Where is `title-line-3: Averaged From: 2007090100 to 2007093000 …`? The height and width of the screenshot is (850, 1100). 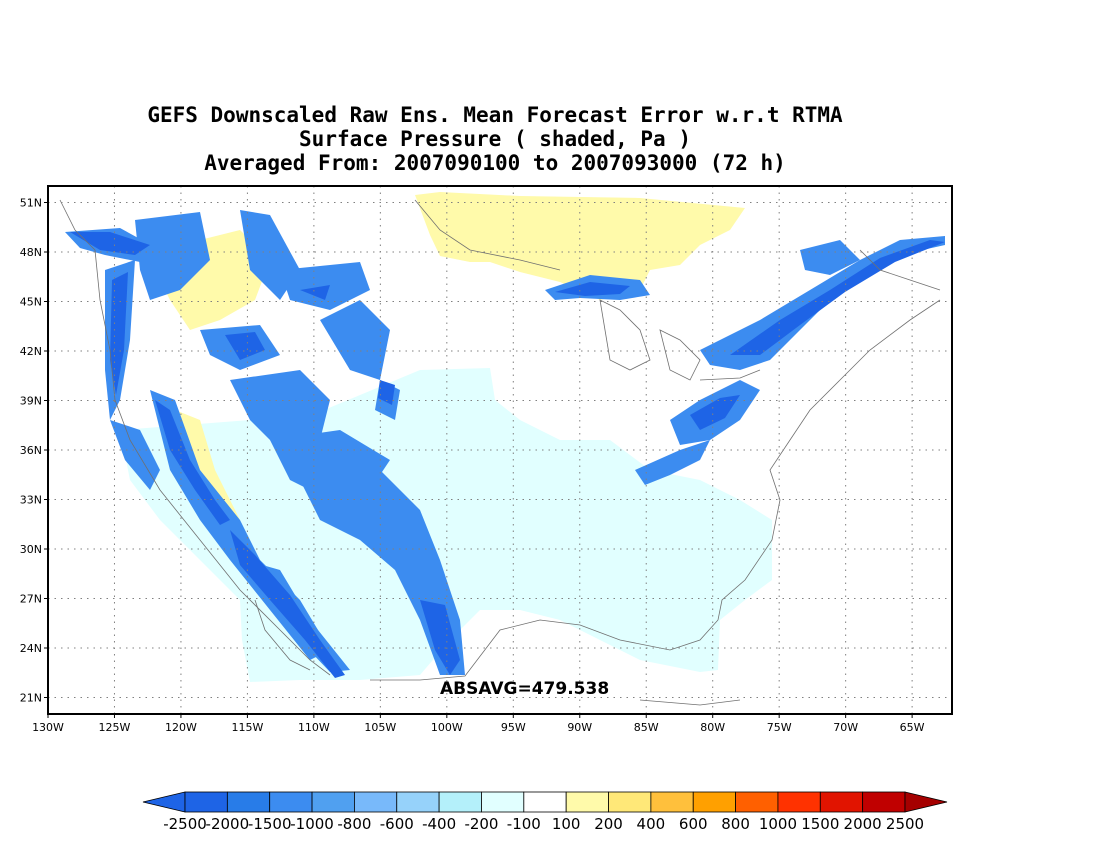 title-line-3: Averaged From: 2007090100 to 2007093000 … is located at coordinates (495, 163).